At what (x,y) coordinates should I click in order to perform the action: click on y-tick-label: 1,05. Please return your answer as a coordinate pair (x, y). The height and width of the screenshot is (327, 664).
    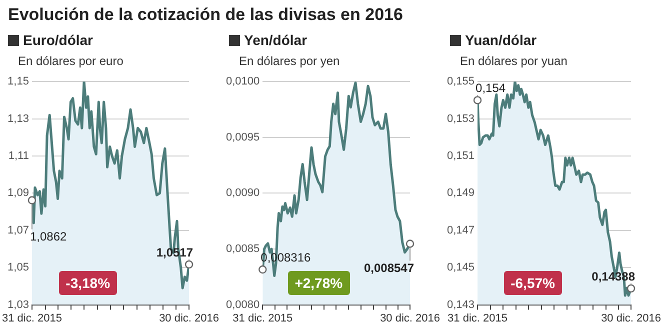
    Looking at the image, I should click on (18, 268).